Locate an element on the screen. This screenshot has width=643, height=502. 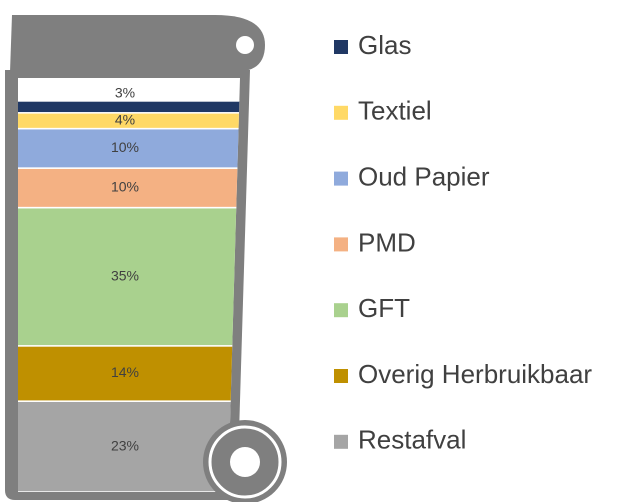
segment-label: 35% is located at coordinates (125, 275).